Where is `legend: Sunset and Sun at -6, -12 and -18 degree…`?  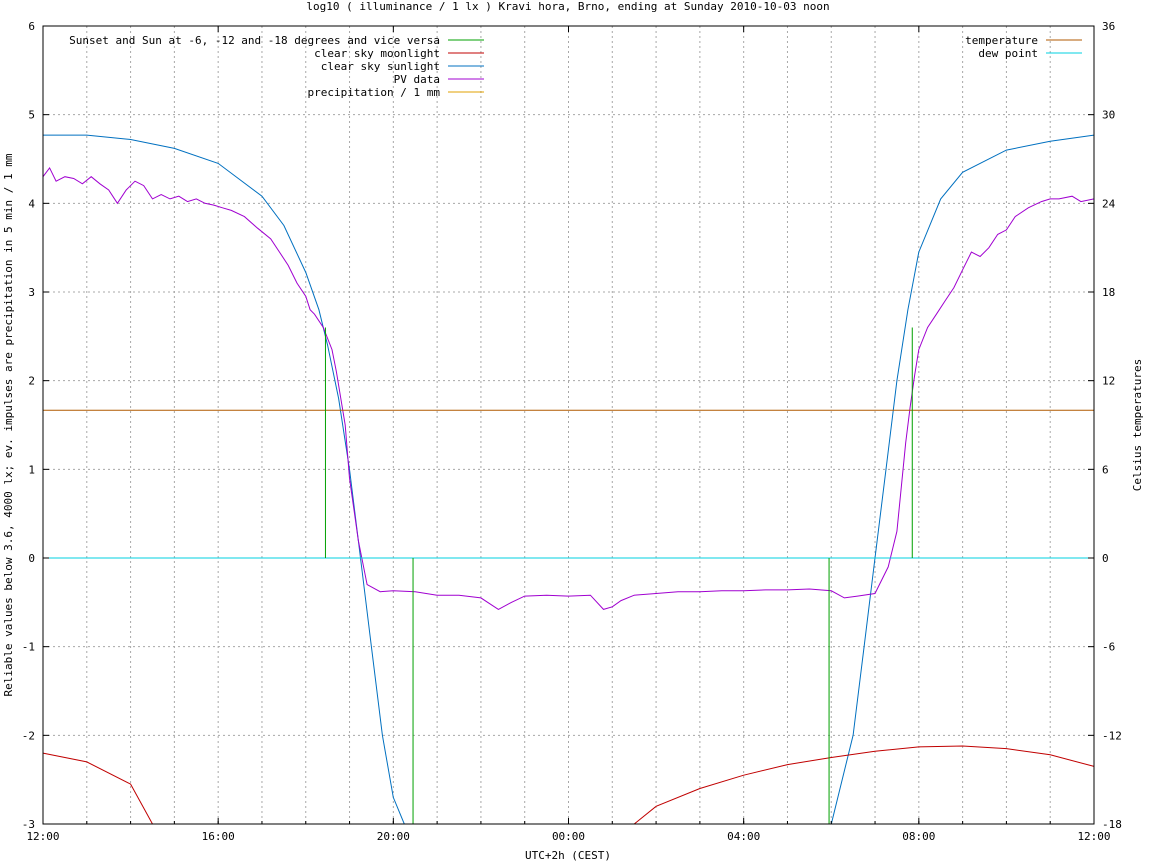 legend: Sunset and Sun at -6, -12 and -18 degree… is located at coordinates (575, 66).